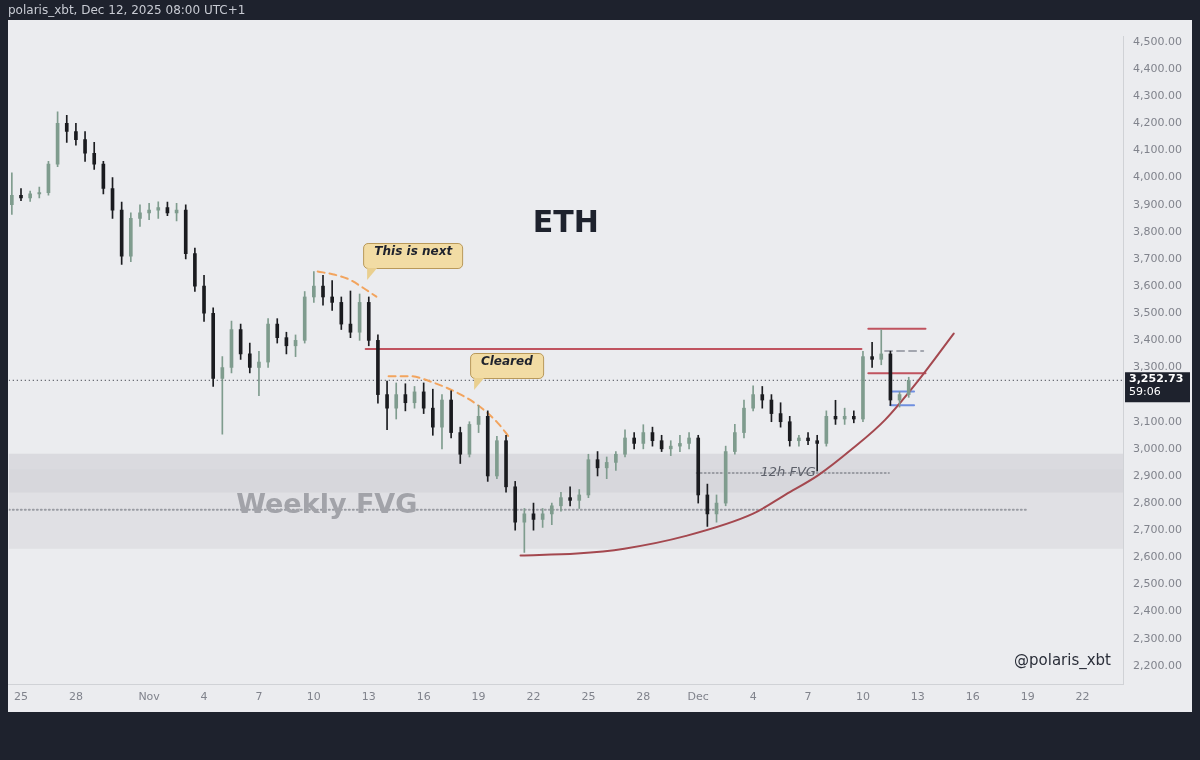 The image size is (1200, 760). What do you see at coordinates (698, 697) in the screenshot?
I see `x-tick-label: Dec` at bounding box center [698, 697].